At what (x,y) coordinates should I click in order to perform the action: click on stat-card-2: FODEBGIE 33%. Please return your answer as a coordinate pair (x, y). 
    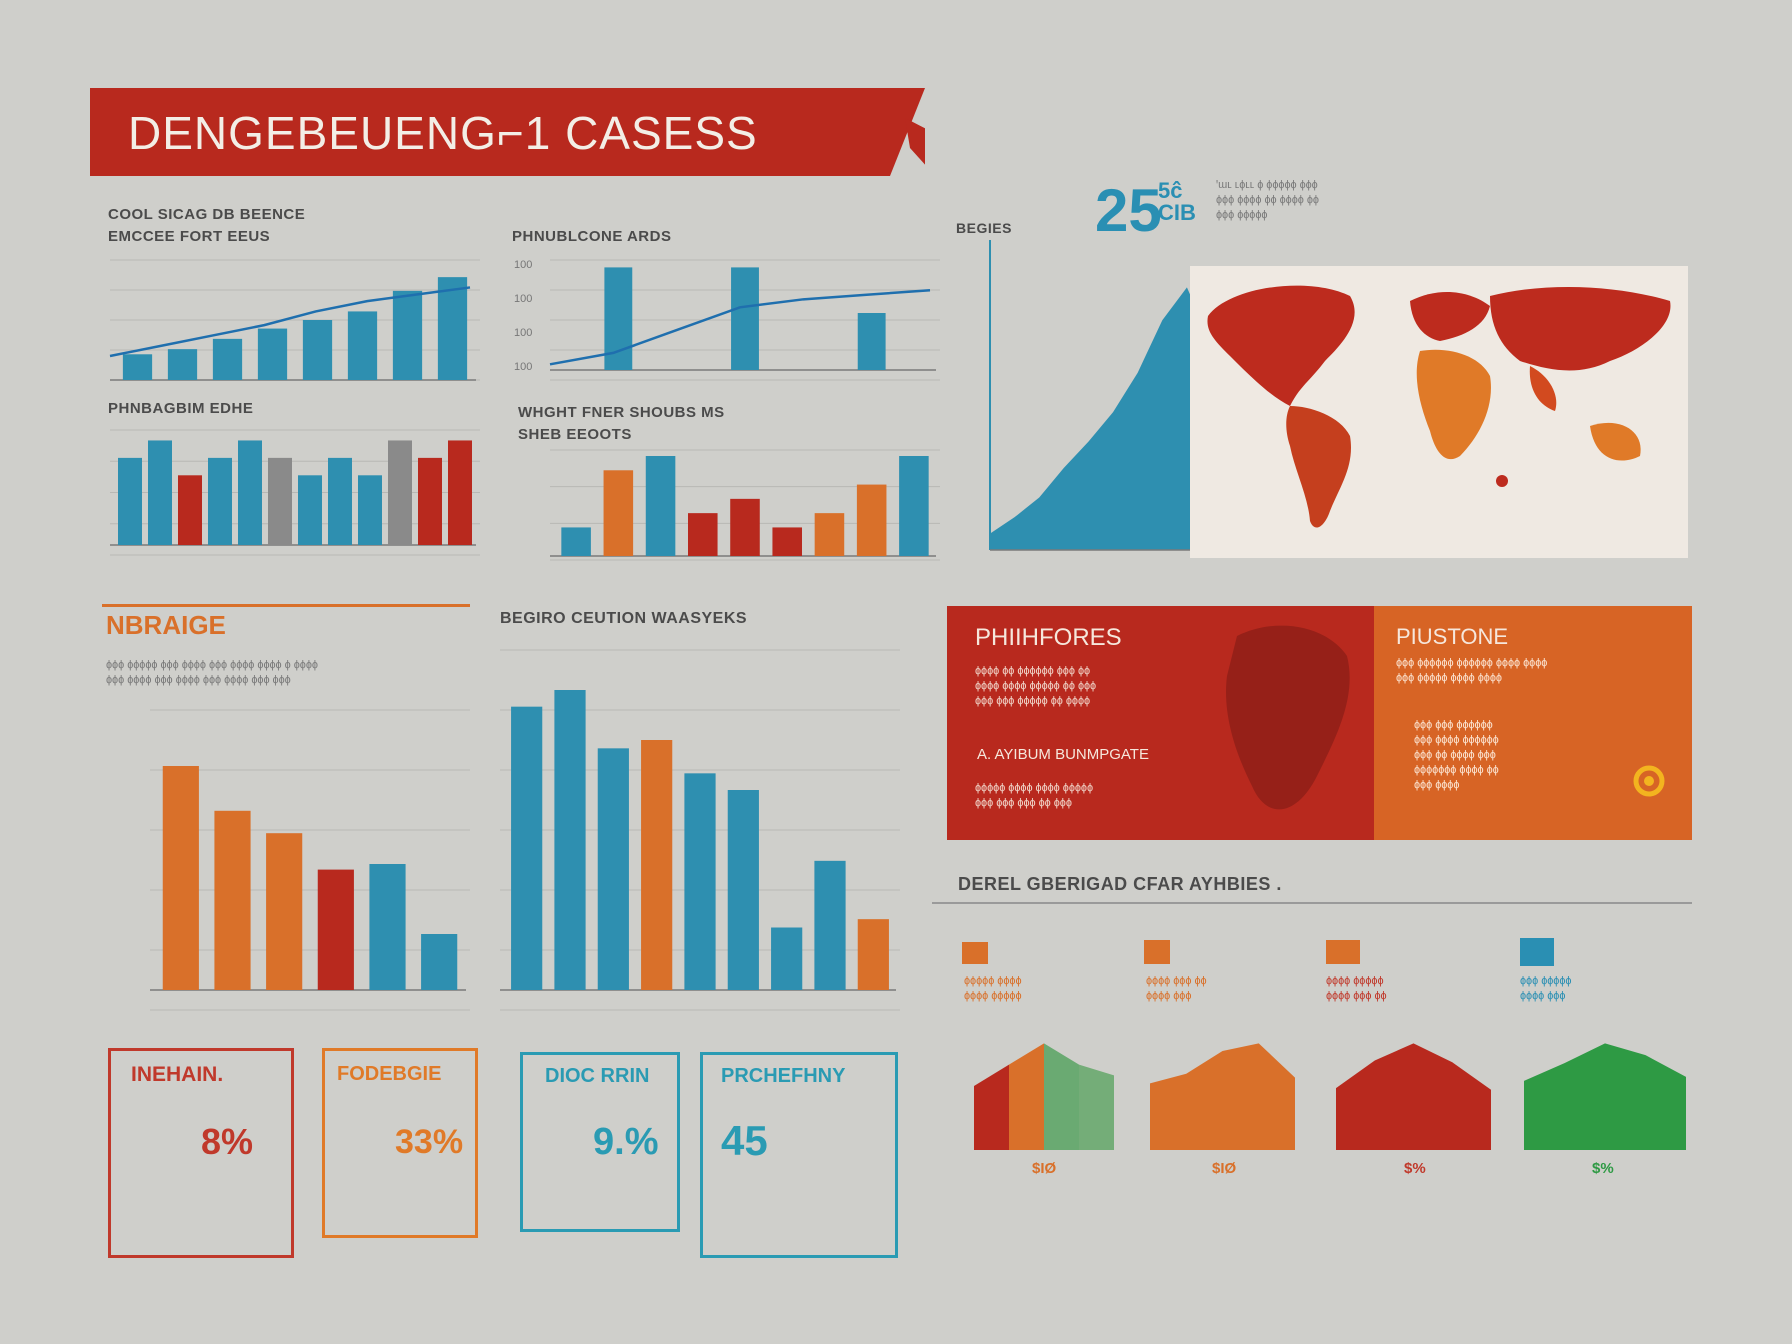
    Looking at the image, I should click on (400, 1143).